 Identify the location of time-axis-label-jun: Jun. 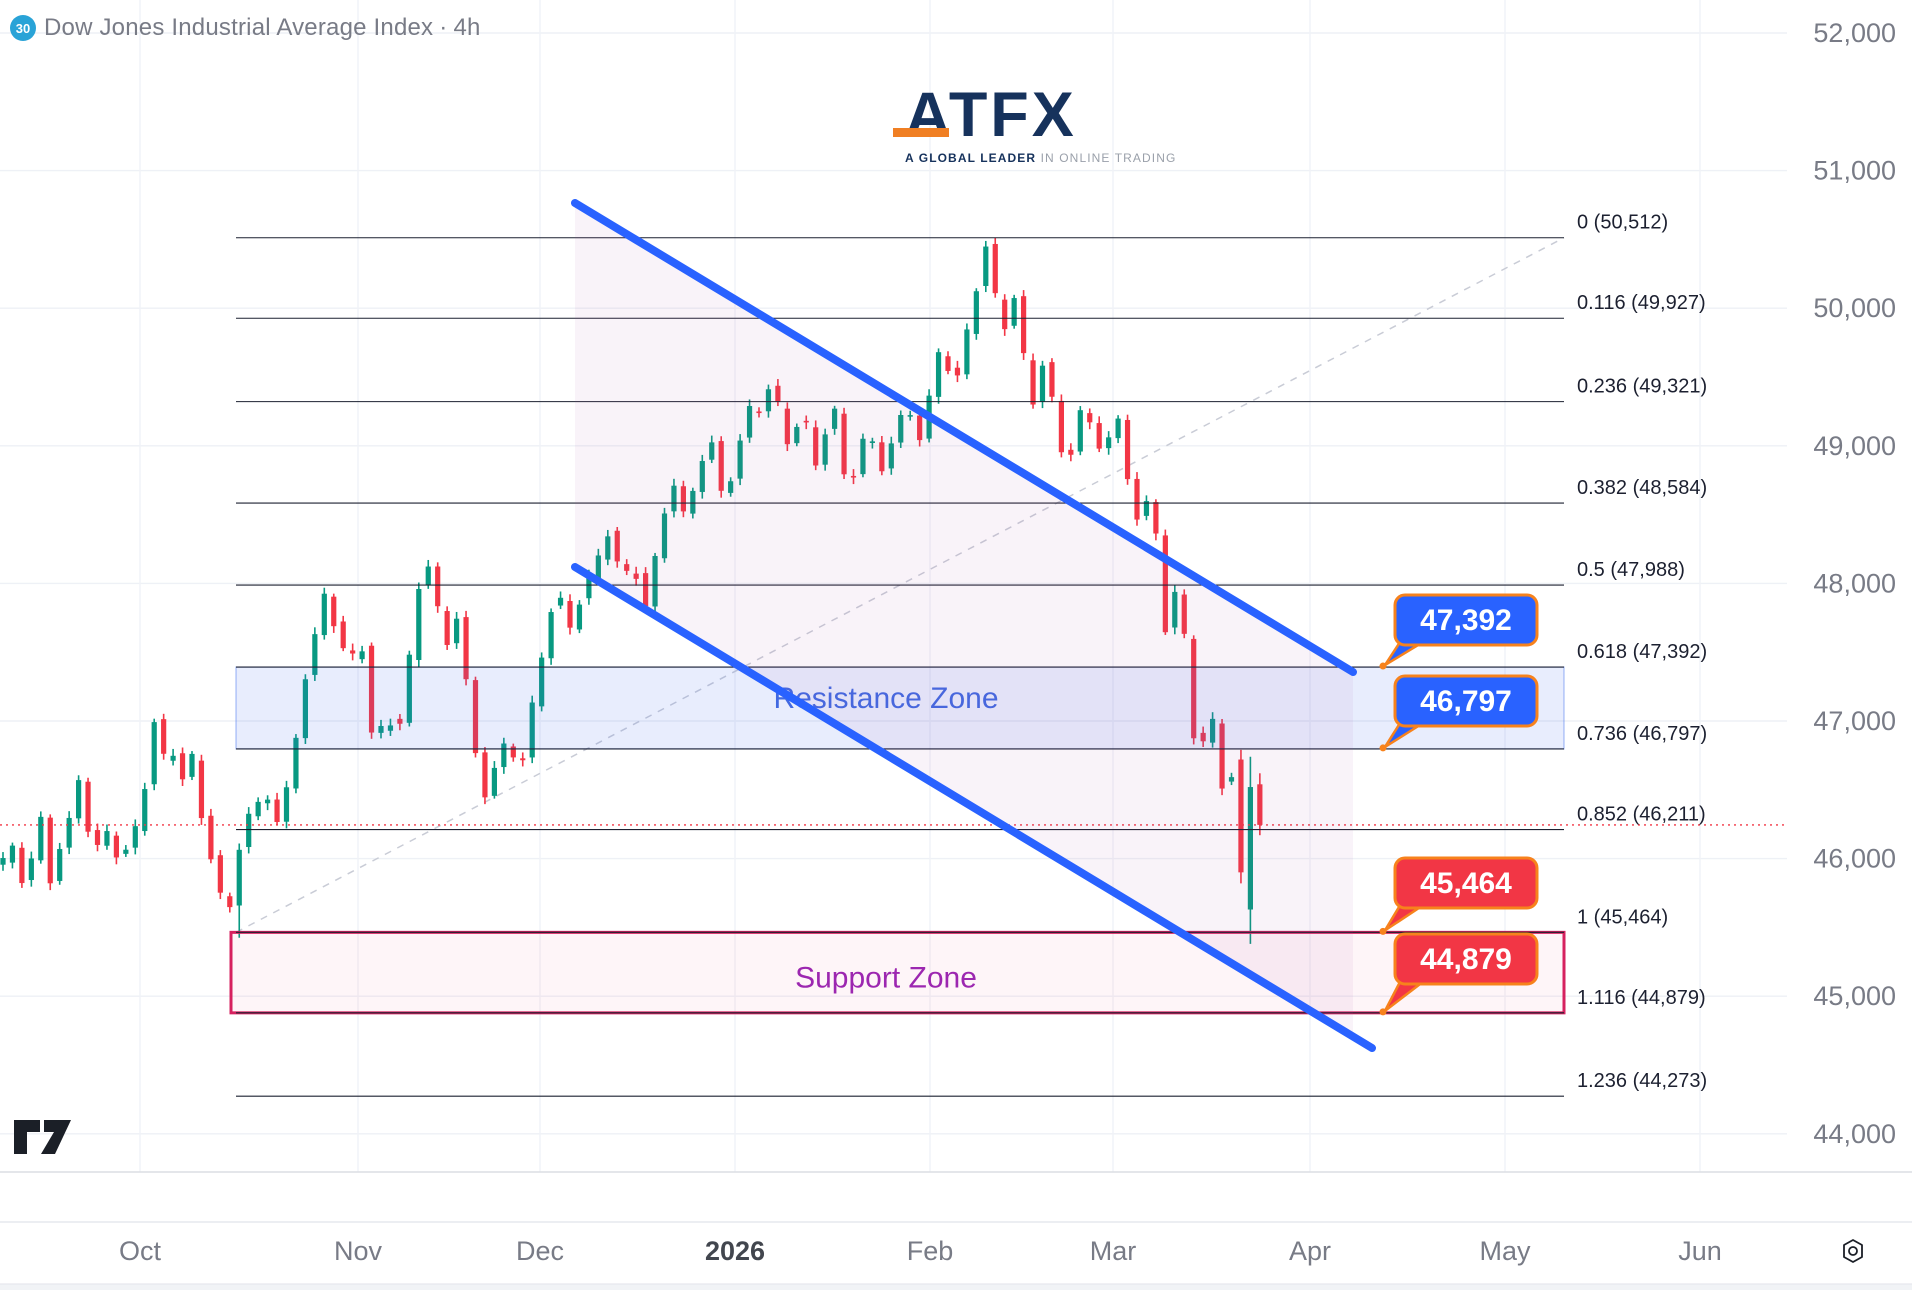
(1700, 1251).